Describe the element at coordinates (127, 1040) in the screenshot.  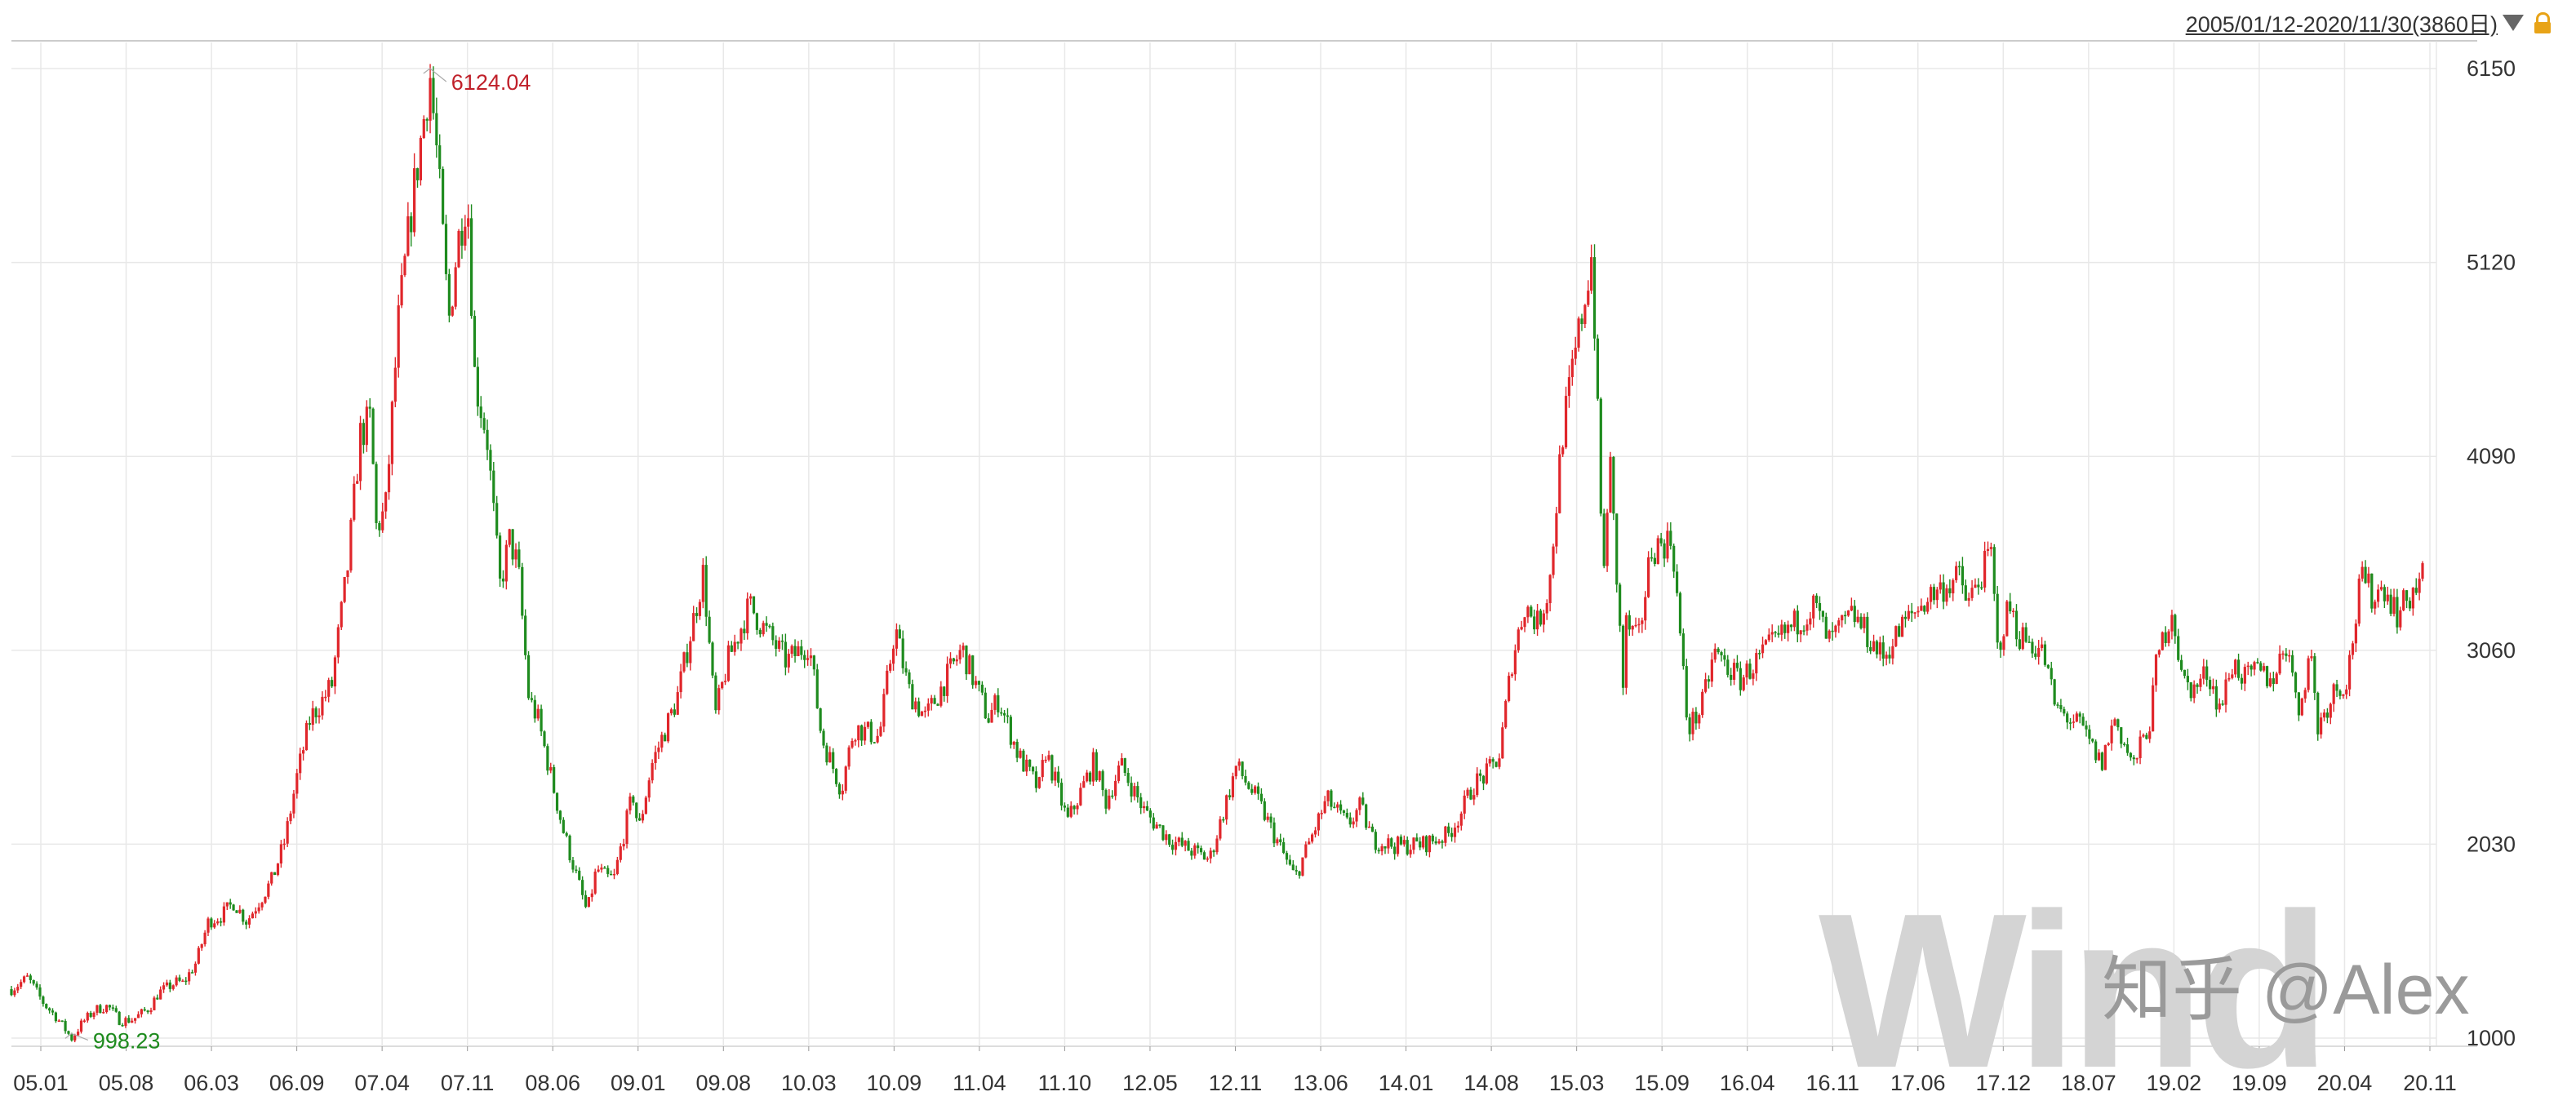
I see `low-annotation: 998.23` at that location.